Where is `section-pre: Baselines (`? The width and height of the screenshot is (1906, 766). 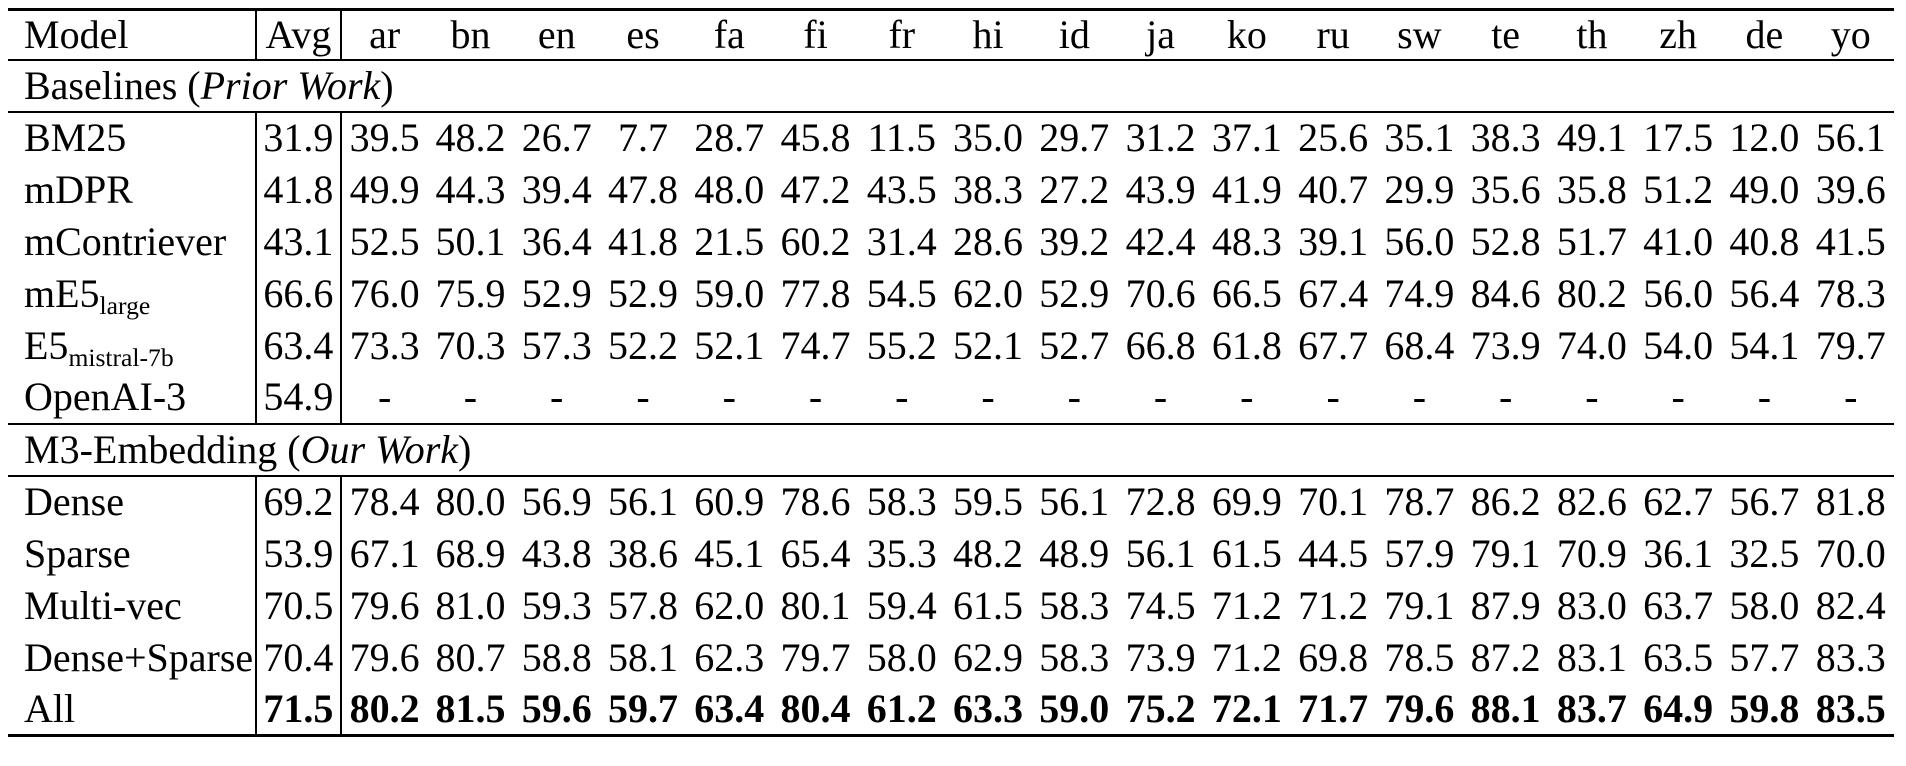 section-pre: Baselines ( is located at coordinates (112, 85).